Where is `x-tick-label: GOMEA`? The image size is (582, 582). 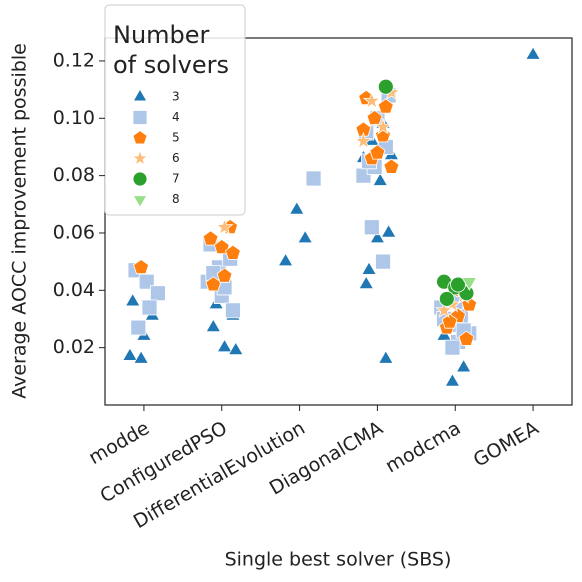 x-tick-label: GOMEA is located at coordinates (506, 444).